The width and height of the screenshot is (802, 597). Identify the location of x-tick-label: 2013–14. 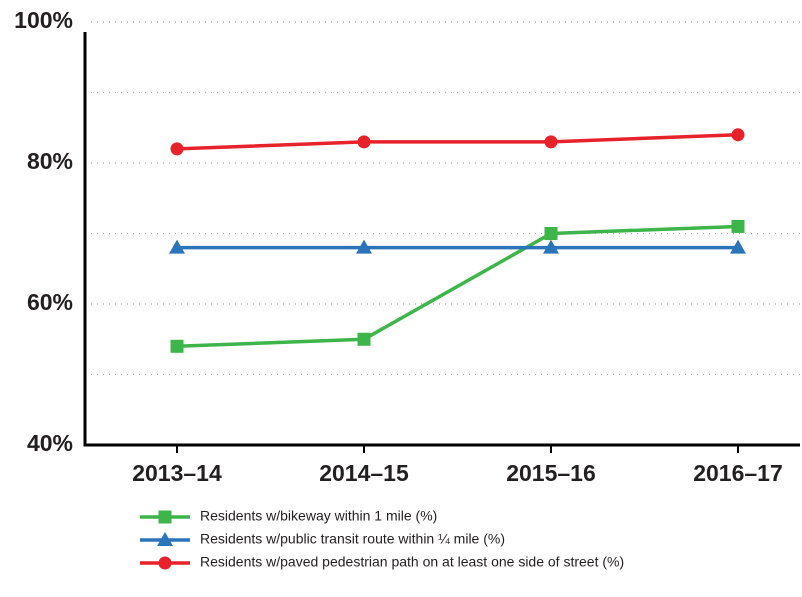
(177, 473).